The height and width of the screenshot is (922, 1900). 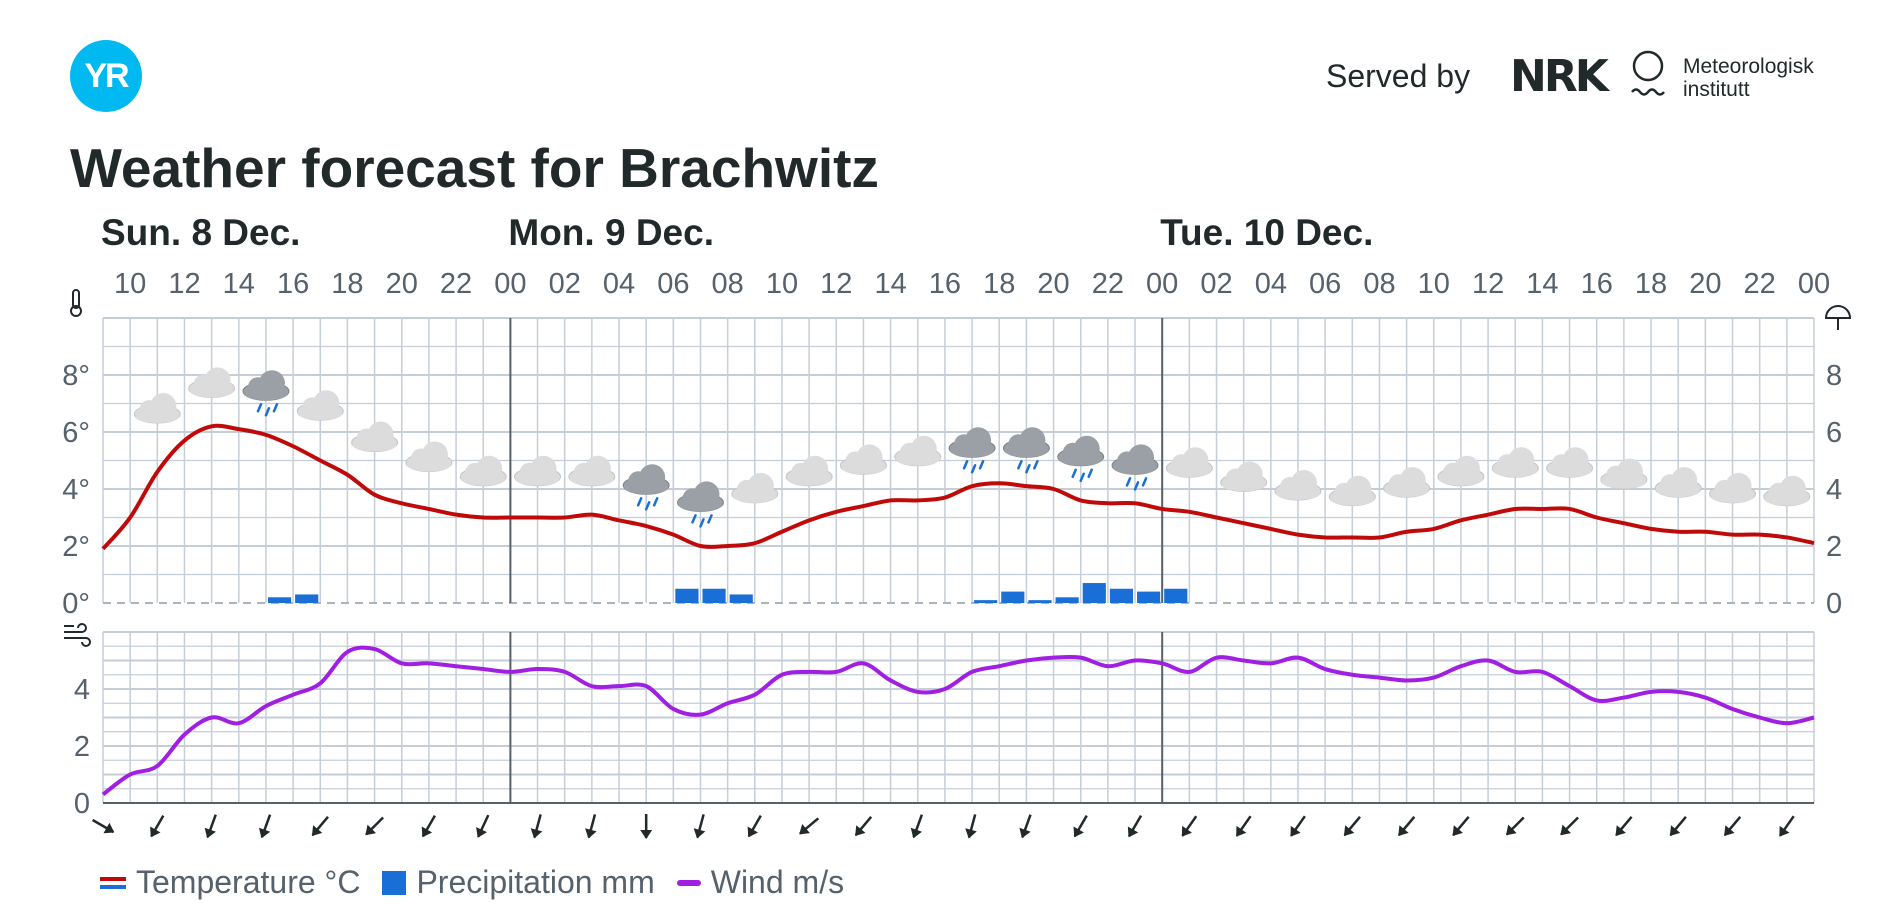 What do you see at coordinates (1838, 317) in the screenshot?
I see `umbrella-icon` at bounding box center [1838, 317].